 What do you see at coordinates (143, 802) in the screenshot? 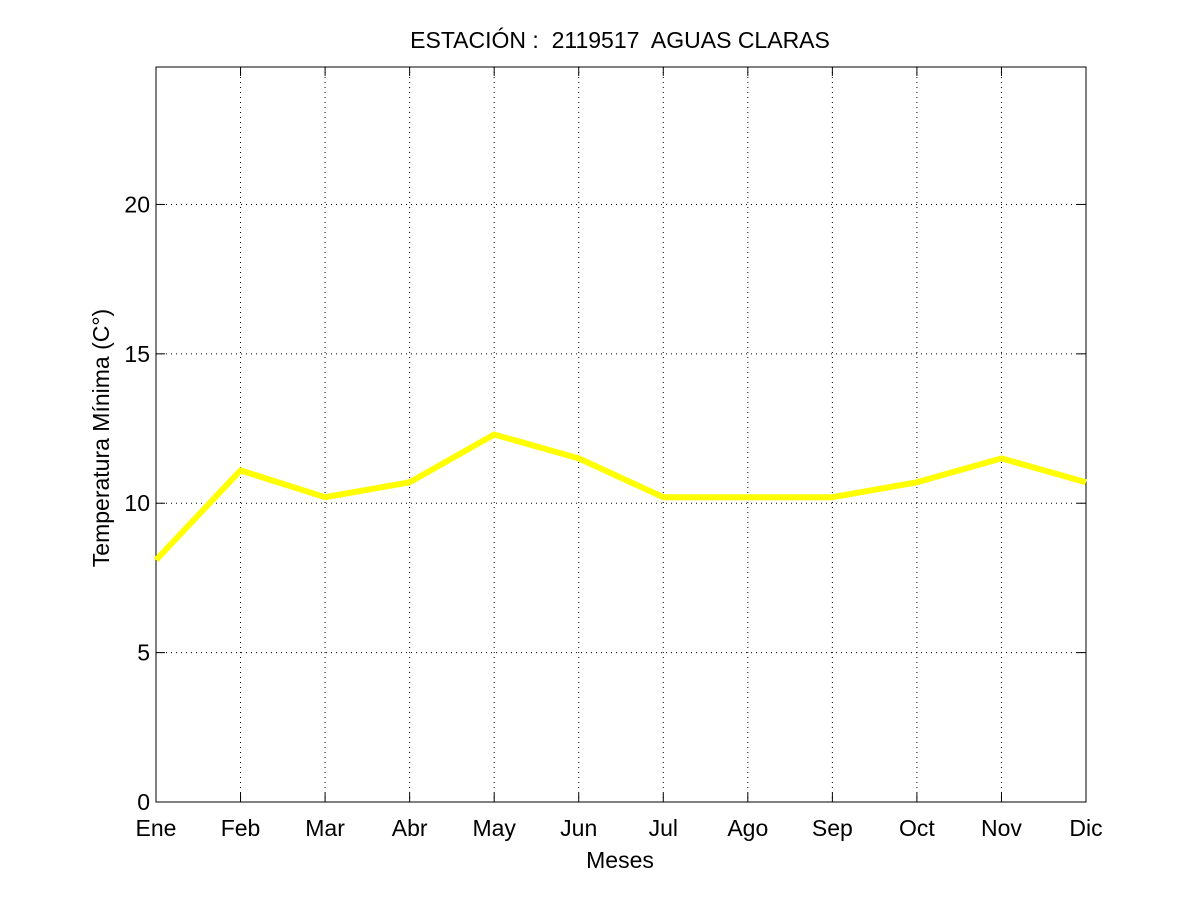
I see `y-tick-label: 0` at bounding box center [143, 802].